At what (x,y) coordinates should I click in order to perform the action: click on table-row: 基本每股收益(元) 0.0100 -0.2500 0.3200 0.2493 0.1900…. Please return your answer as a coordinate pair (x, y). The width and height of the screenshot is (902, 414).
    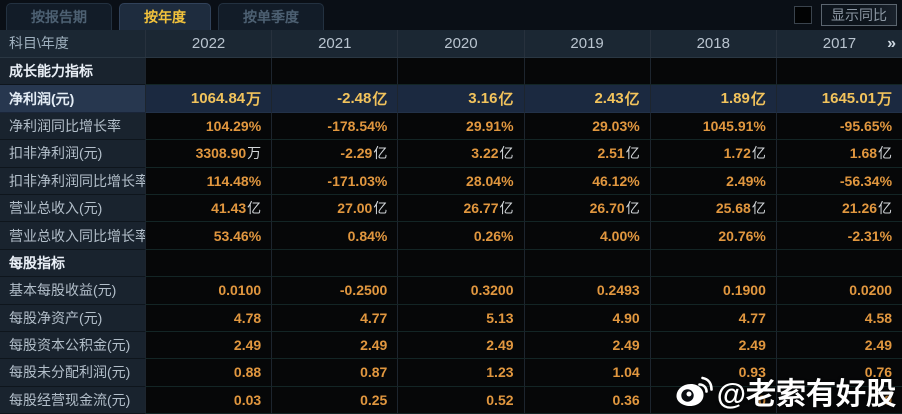
    Looking at the image, I should click on (451, 291).